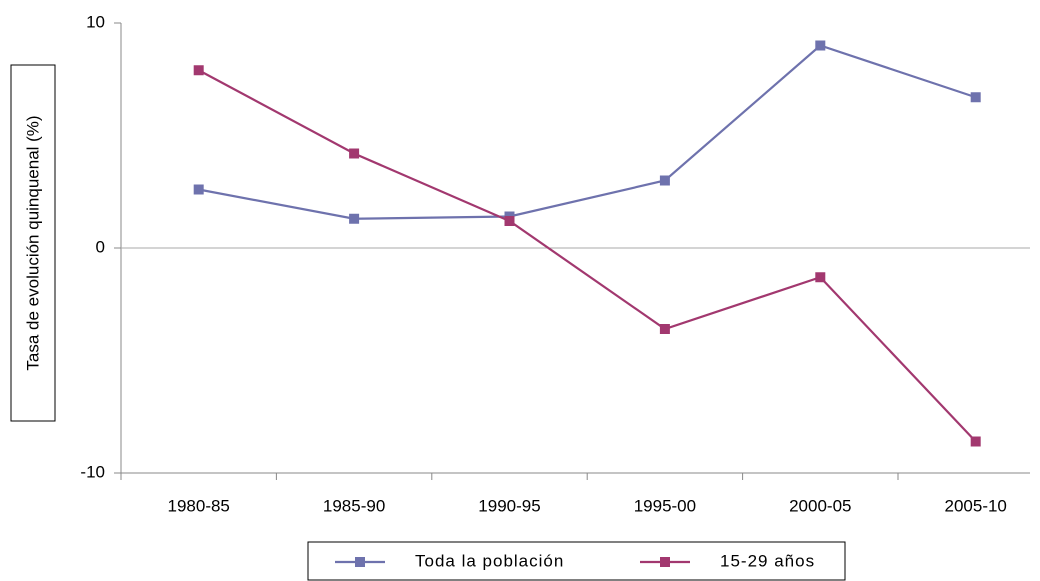 The image size is (1040, 581). What do you see at coordinates (767, 560) in the screenshot?
I see `legend-label: 15-29 años` at bounding box center [767, 560].